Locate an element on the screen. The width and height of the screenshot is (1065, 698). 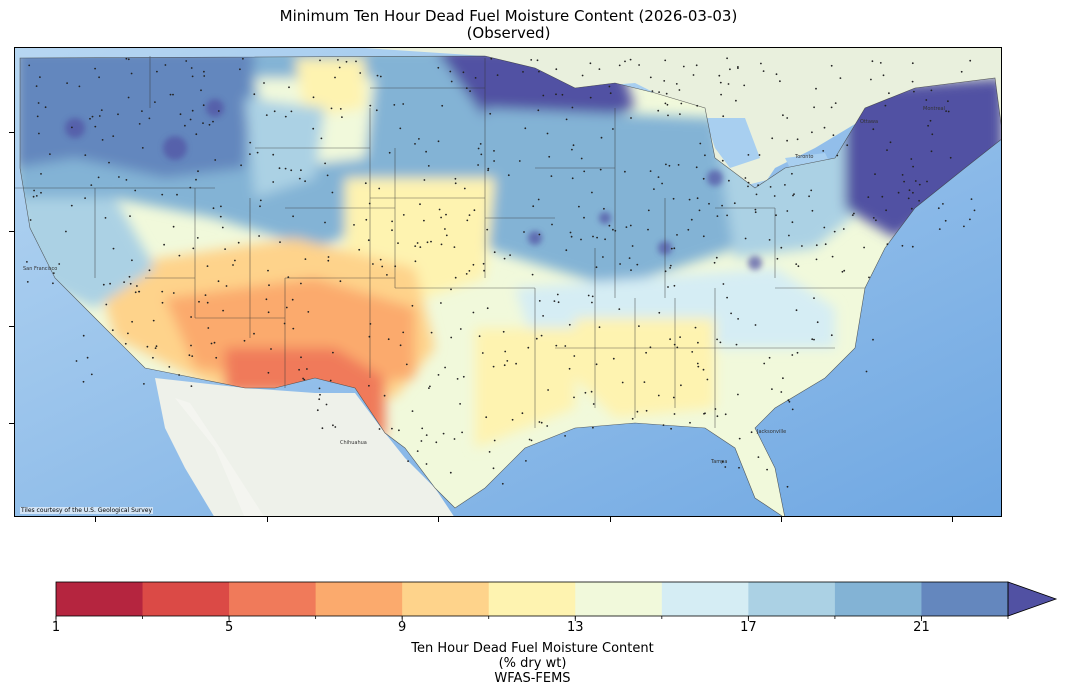
colorbar-label-line1: Ten Hour Dead Fuel Moisture Content is located at coordinates (532, 648).